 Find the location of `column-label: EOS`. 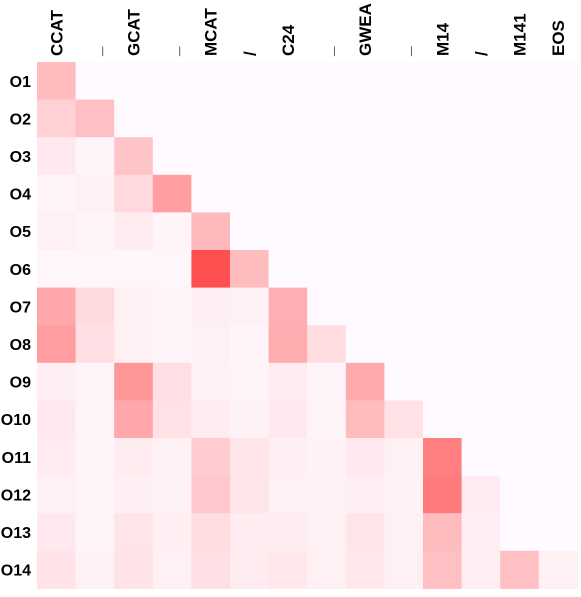

column-label: EOS is located at coordinates (558, 38).